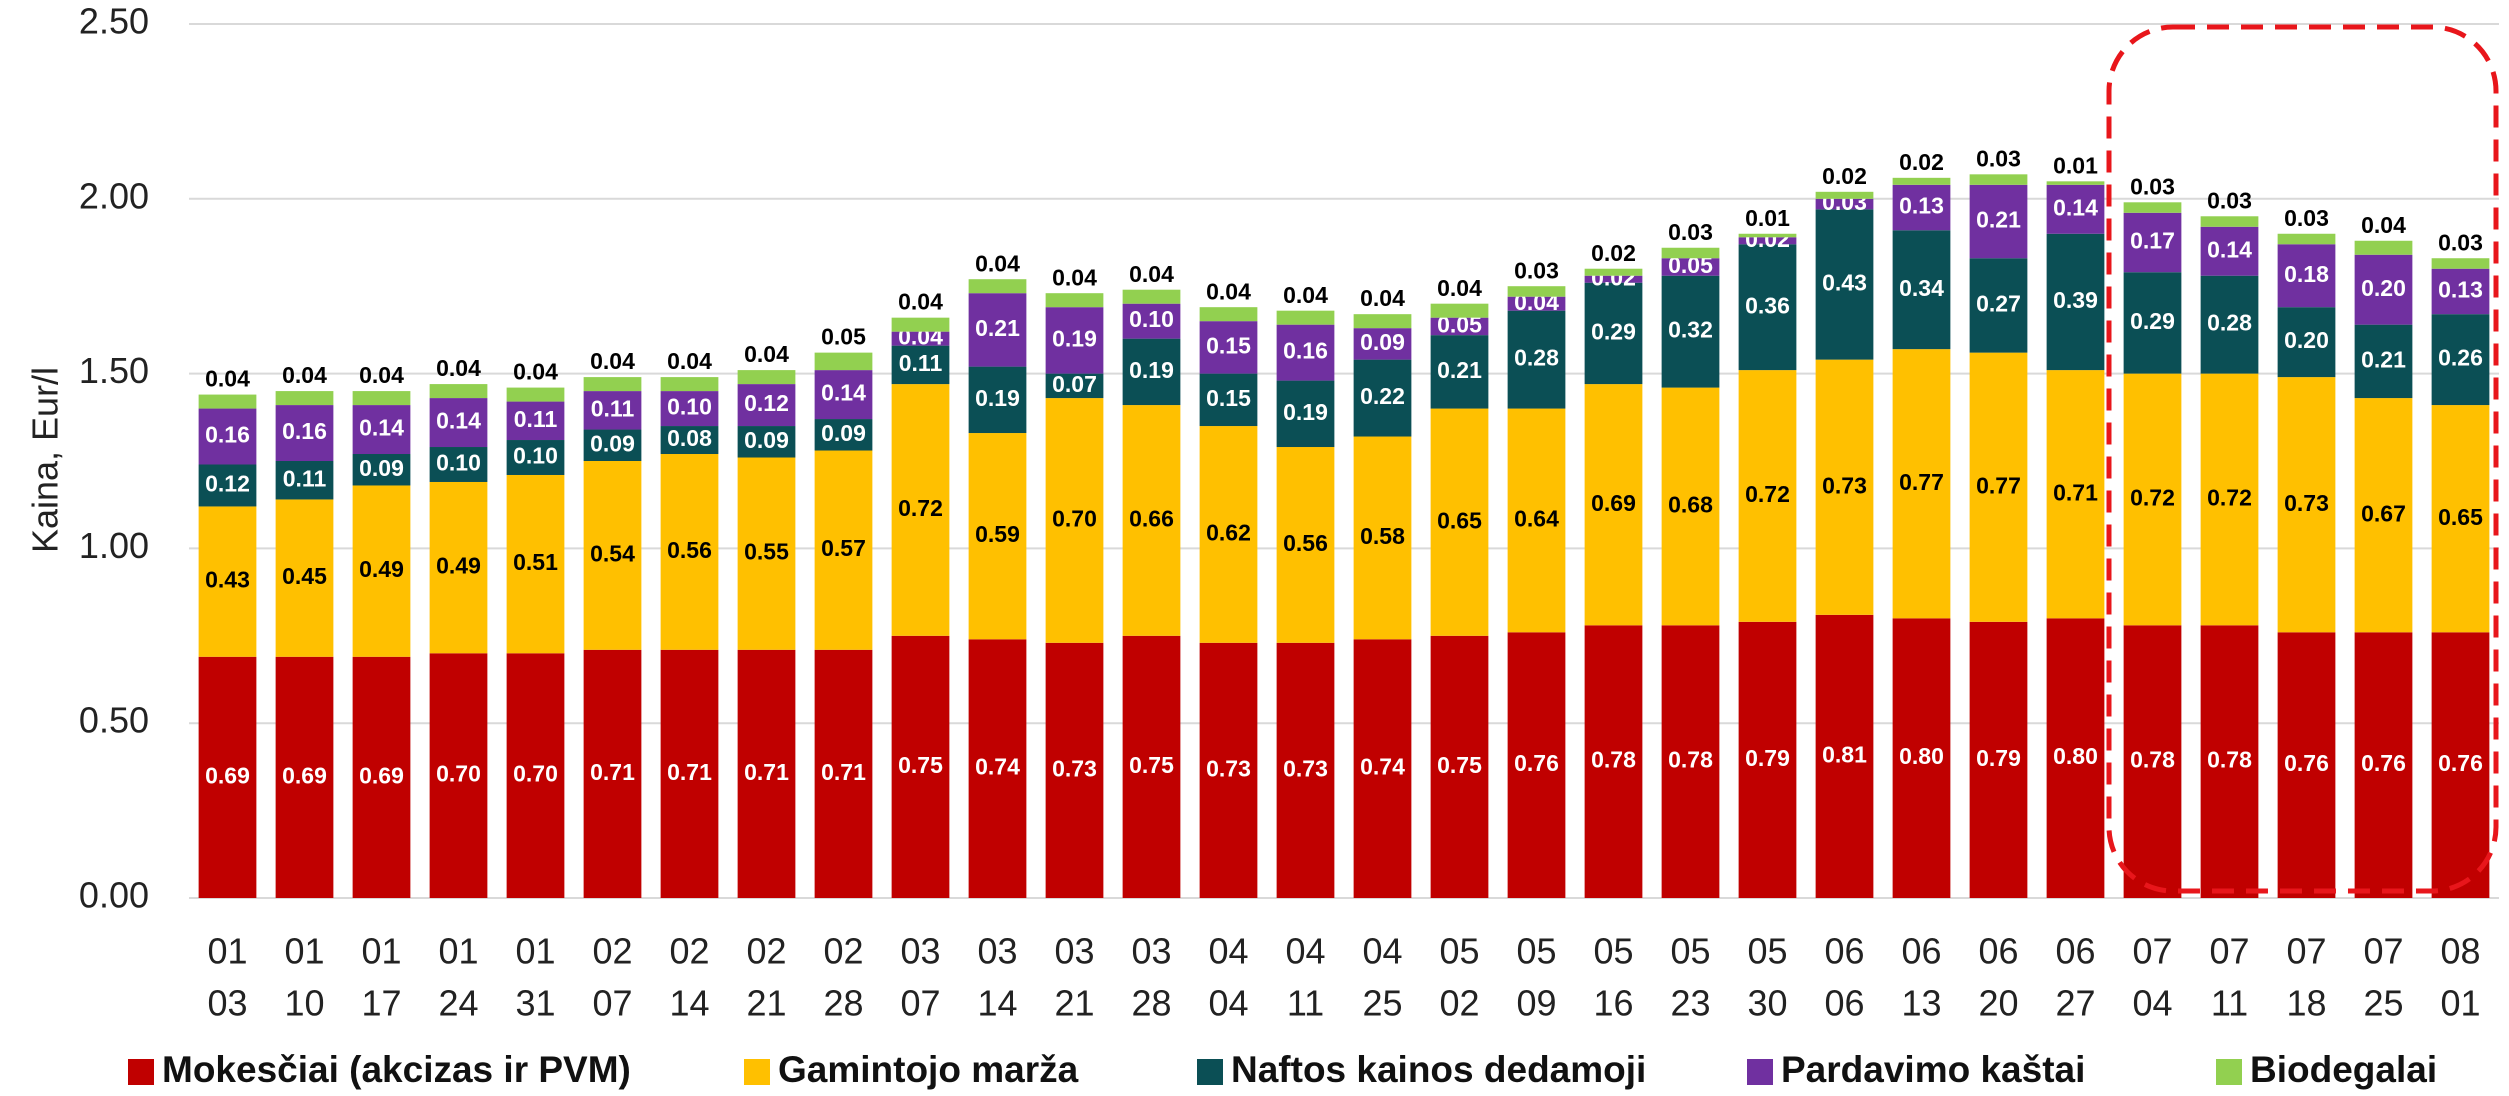 The image size is (2509, 1096). I want to click on data-label: 0.72, so click(2229, 498).